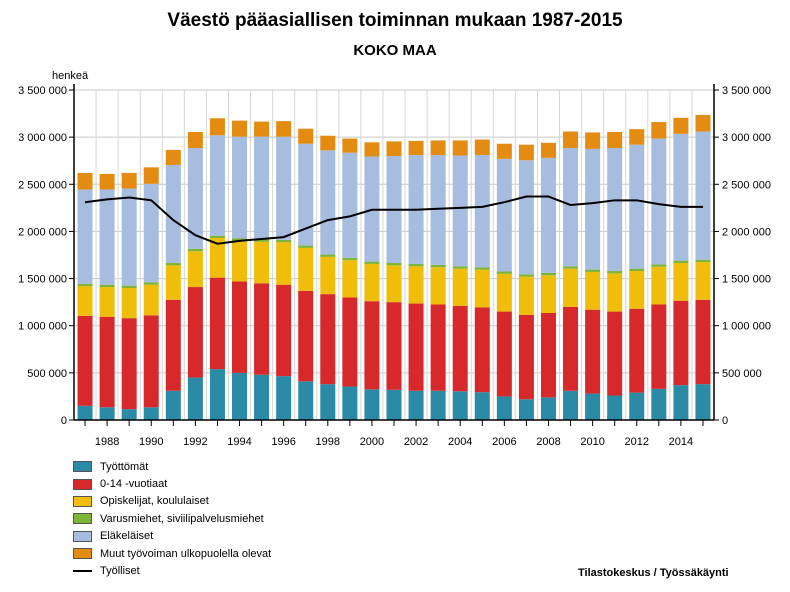 This screenshot has width=790, height=592. What do you see at coordinates (372, 442) in the screenshot?
I see `x-tick-label: 2000` at bounding box center [372, 442].